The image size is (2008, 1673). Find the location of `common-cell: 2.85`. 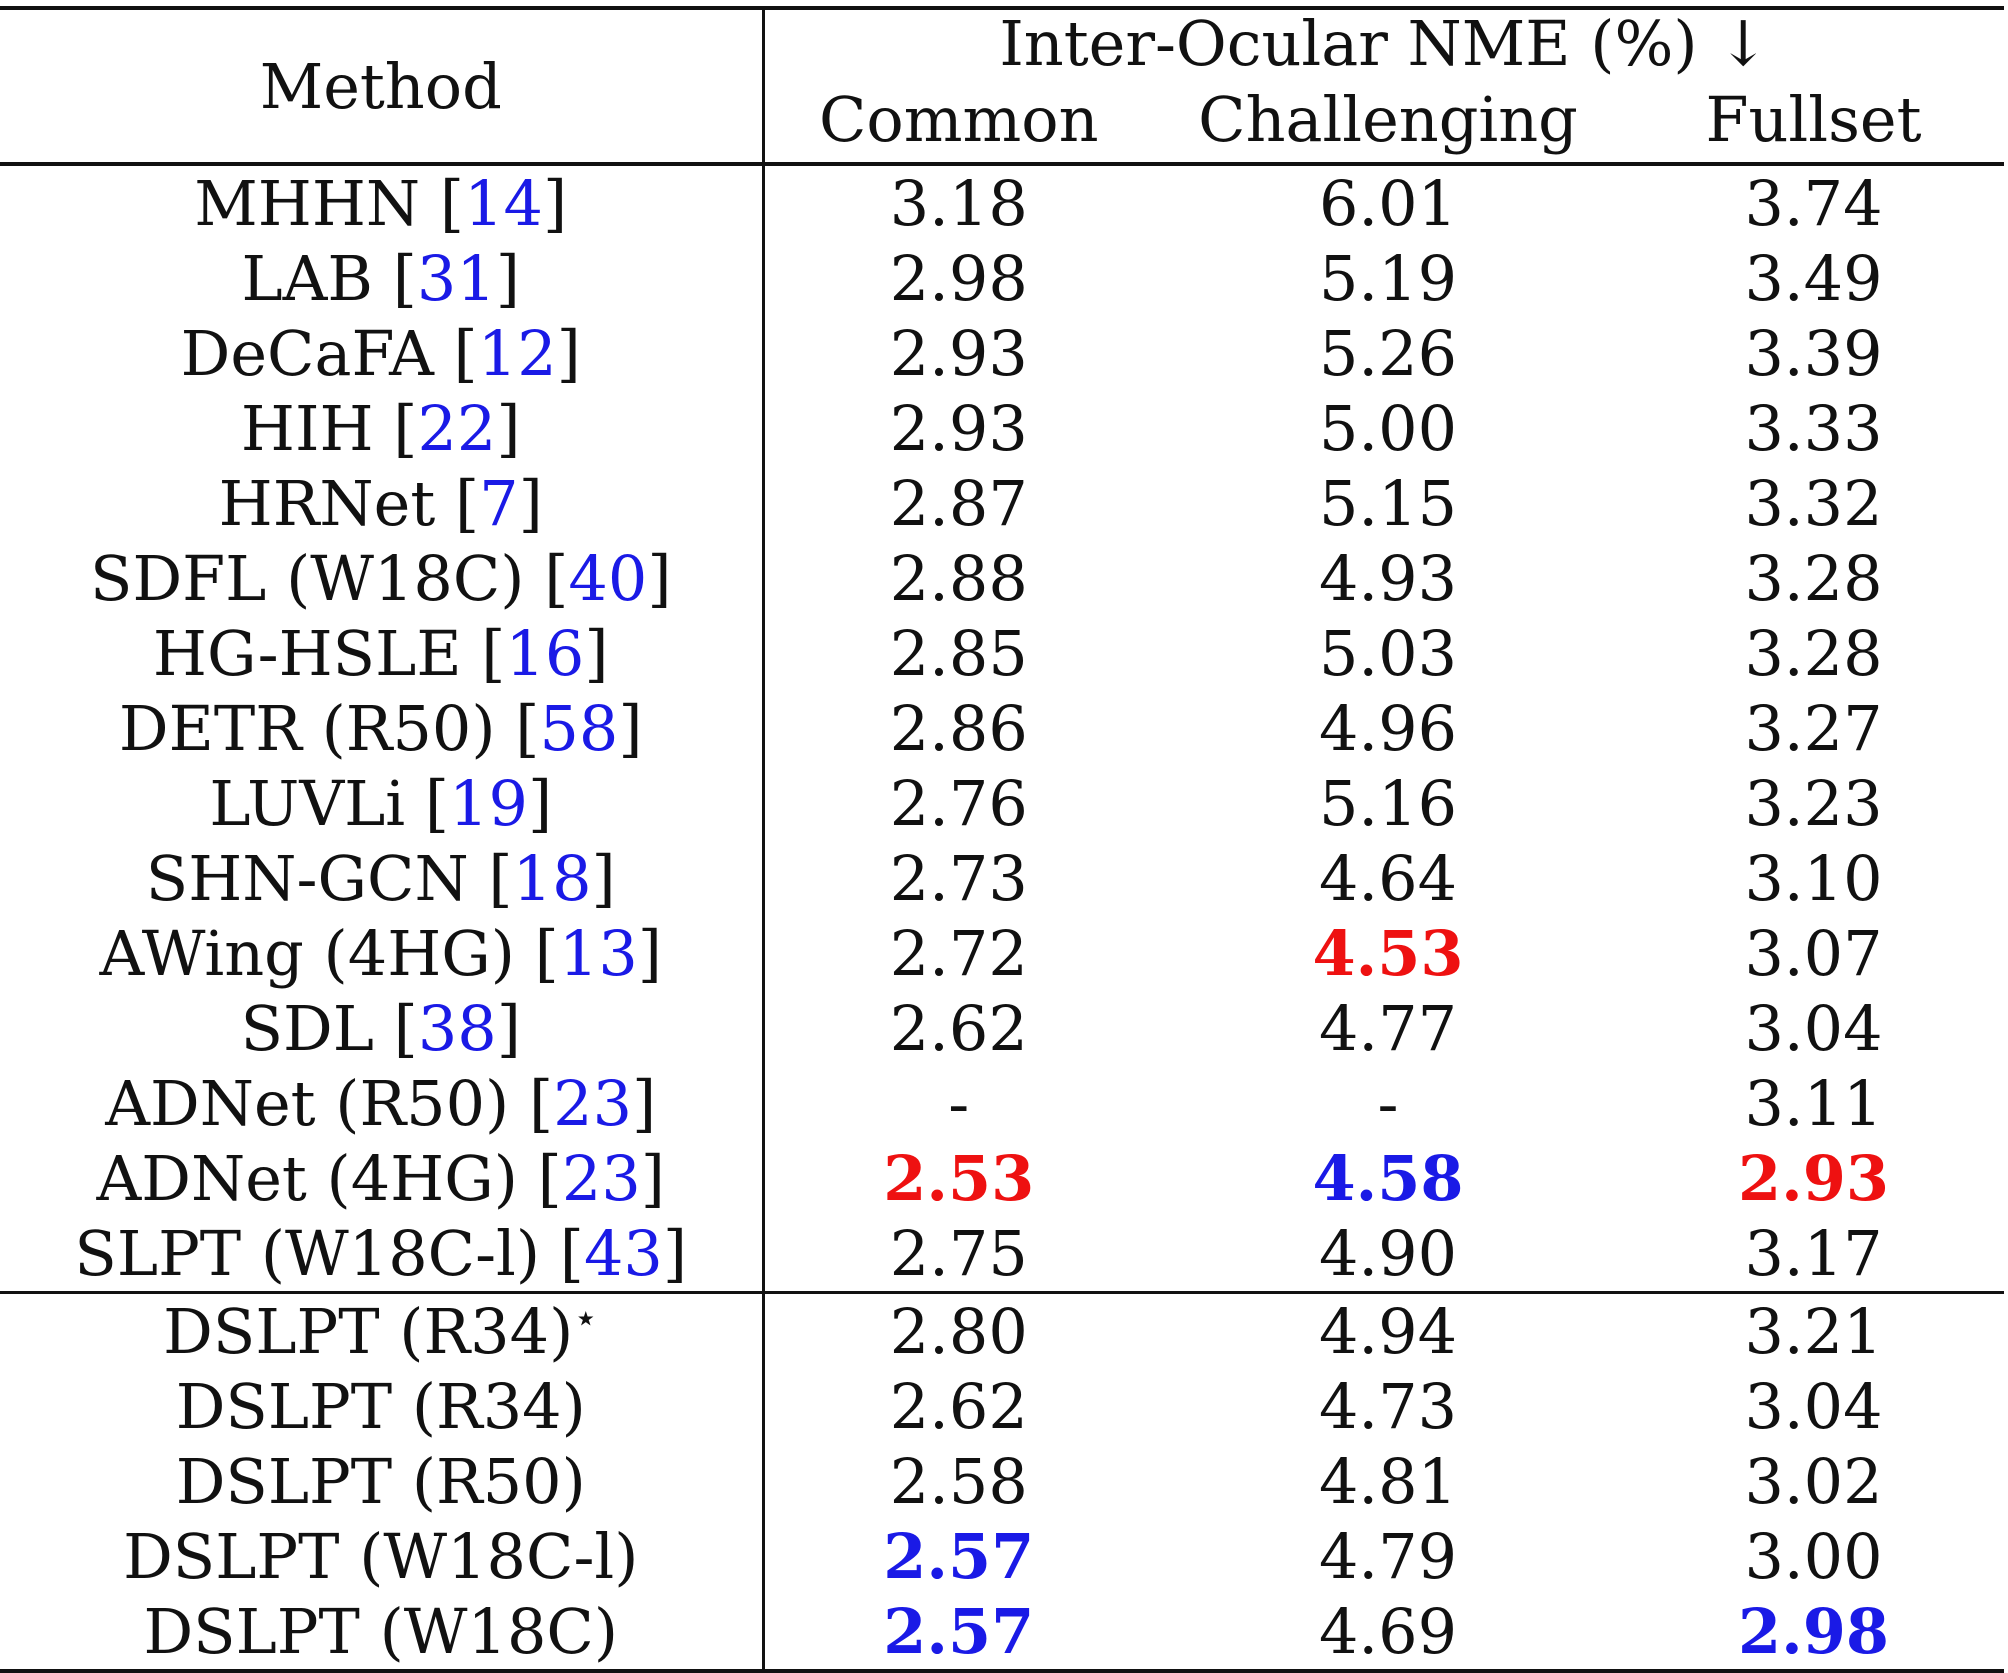

common-cell: 2.85 is located at coordinates (957, 653).